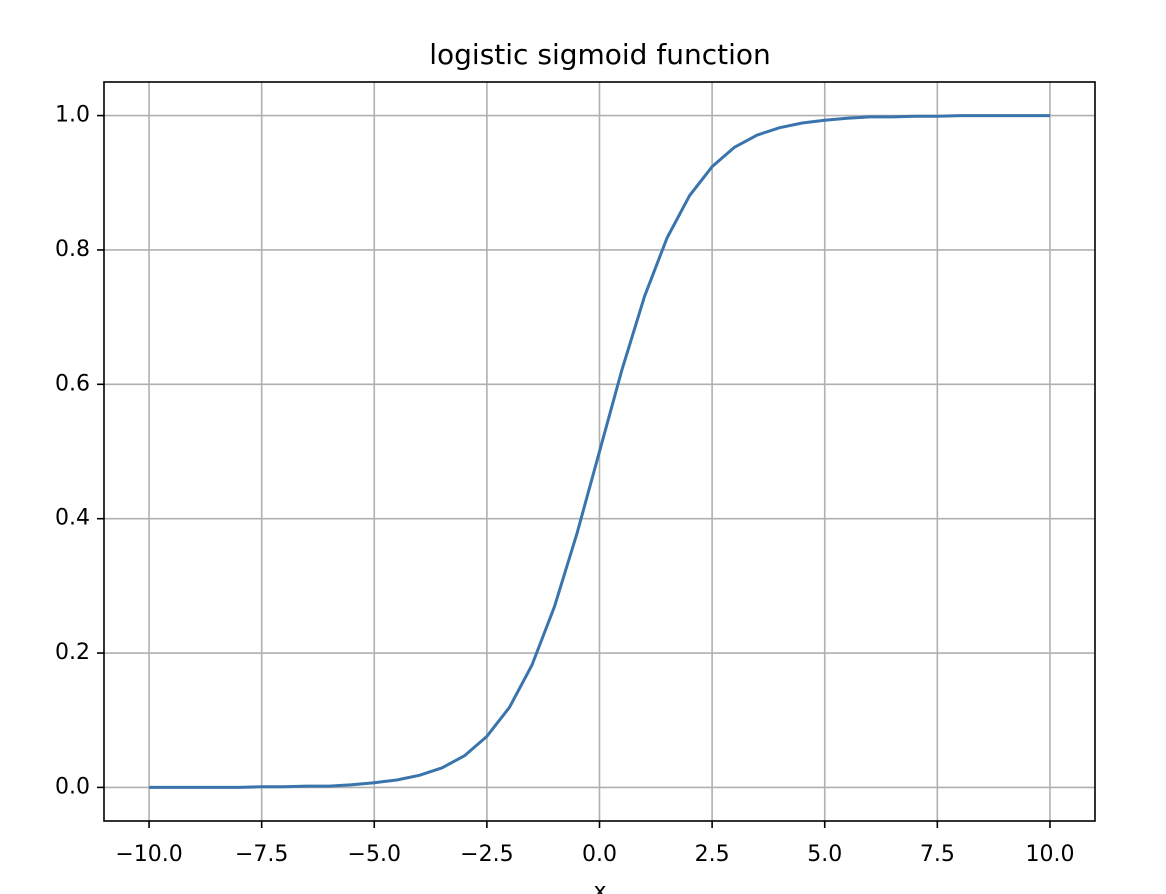  I want to click on x-axis-label: x, so click(599, 886).